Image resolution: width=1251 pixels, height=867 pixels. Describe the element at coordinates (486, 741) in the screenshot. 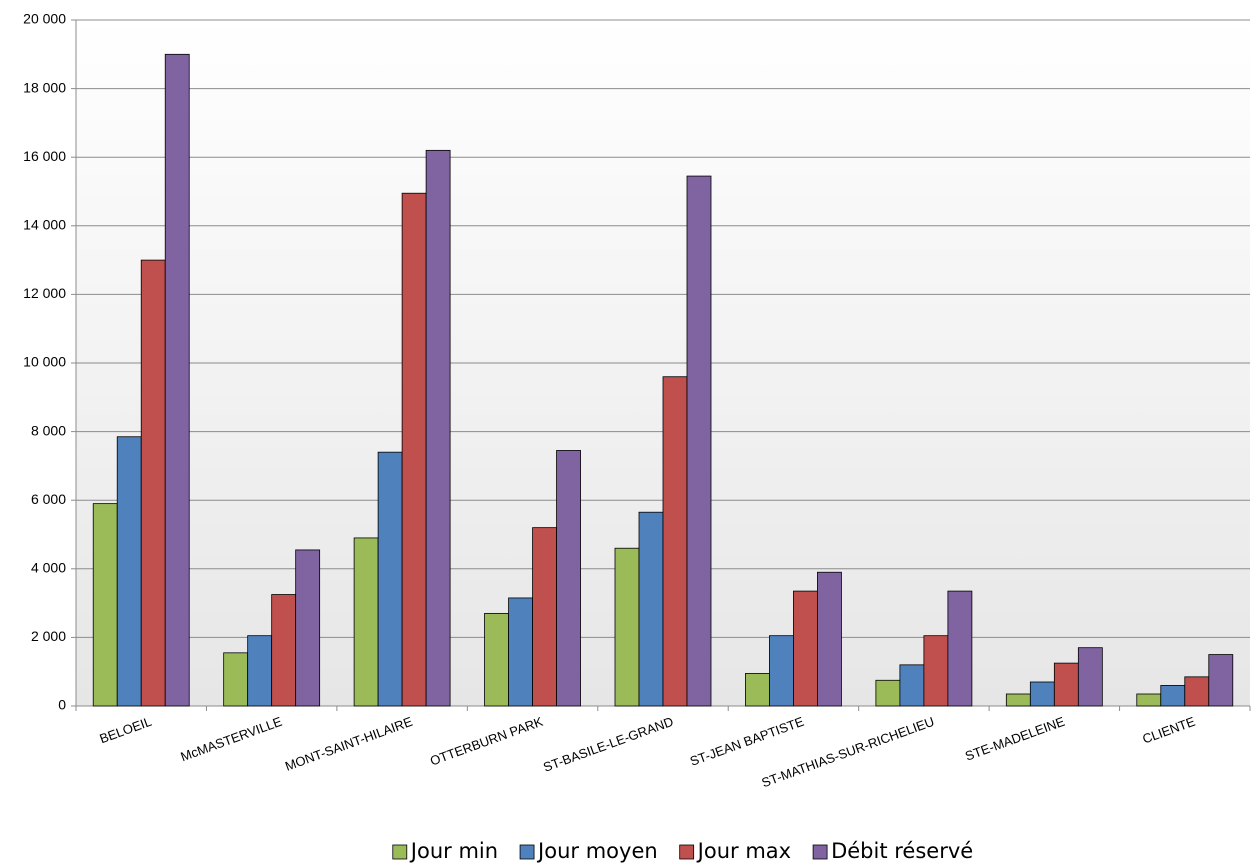

I see `x-tick-label: OTTERBURN PARK` at that location.